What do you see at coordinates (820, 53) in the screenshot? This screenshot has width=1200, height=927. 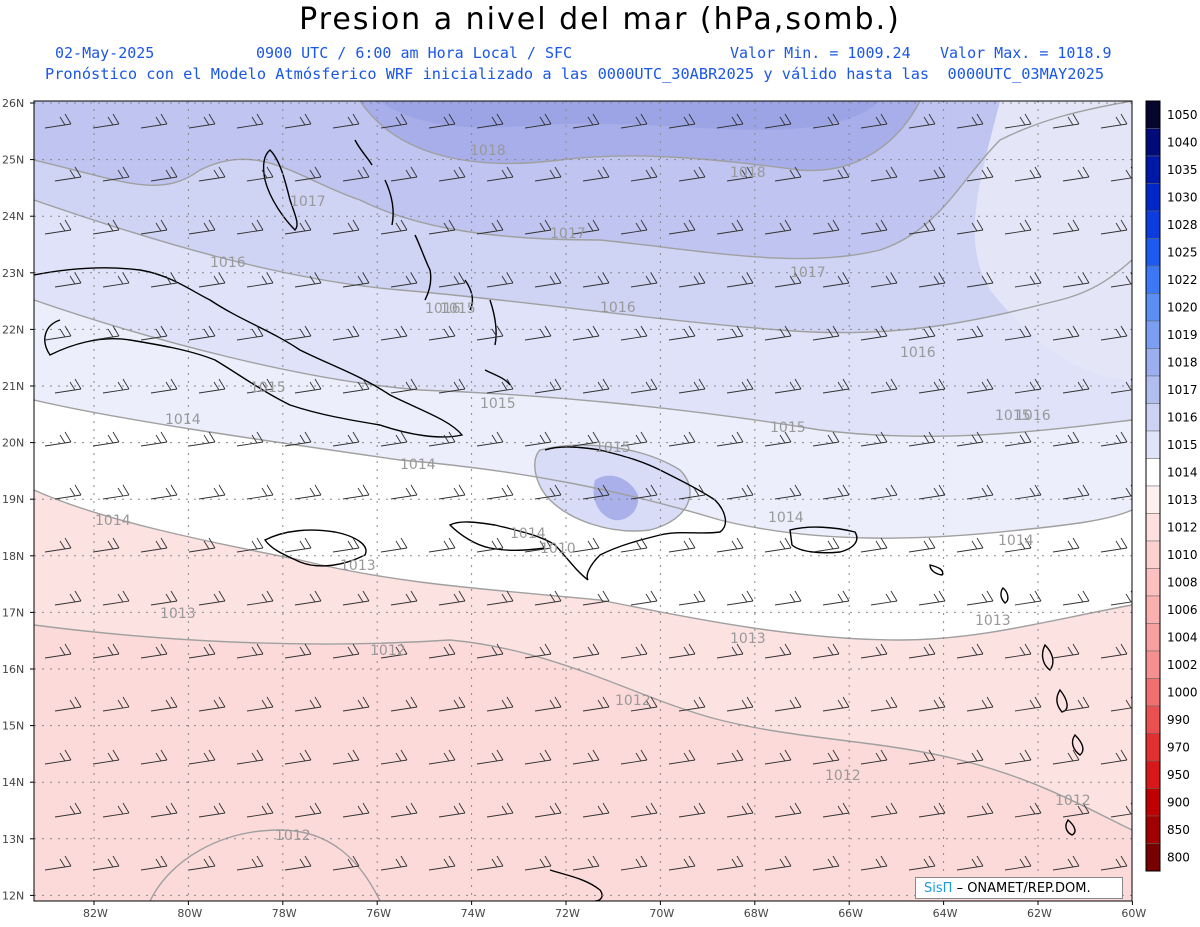 I see `min-value: Valor Min. = 1009.24` at bounding box center [820, 53].